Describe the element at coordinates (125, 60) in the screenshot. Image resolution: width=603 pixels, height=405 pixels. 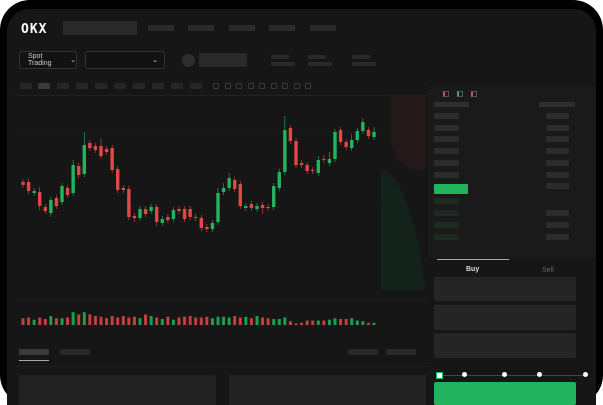
I see `pair-select: ⌄` at that location.